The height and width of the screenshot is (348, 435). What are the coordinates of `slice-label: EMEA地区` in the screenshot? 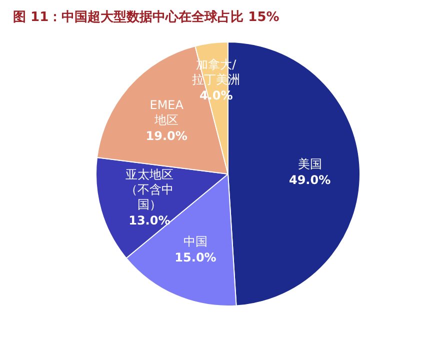 It's located at (167, 112).